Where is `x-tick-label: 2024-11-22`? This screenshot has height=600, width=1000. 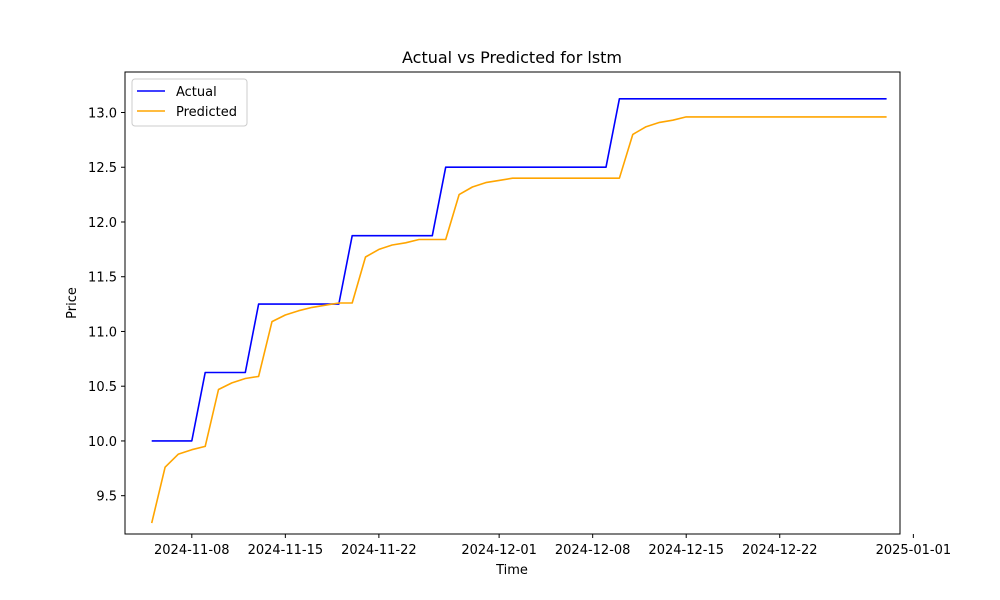 x-tick-label: 2024-11-22 is located at coordinates (379, 550).